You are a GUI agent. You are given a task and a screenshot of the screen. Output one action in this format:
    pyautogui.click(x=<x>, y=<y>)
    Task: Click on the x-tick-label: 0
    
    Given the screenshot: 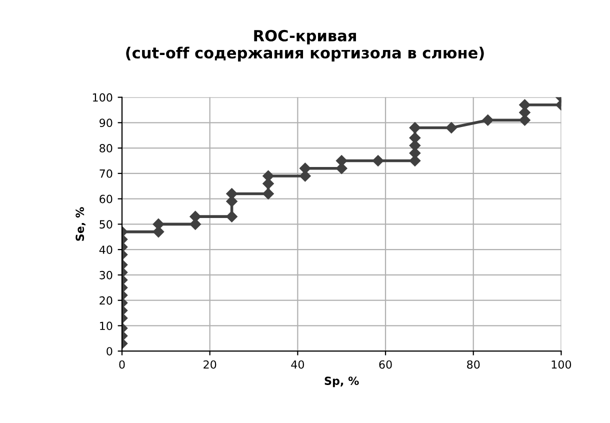 What is the action you would take?
    pyautogui.click(x=122, y=364)
    